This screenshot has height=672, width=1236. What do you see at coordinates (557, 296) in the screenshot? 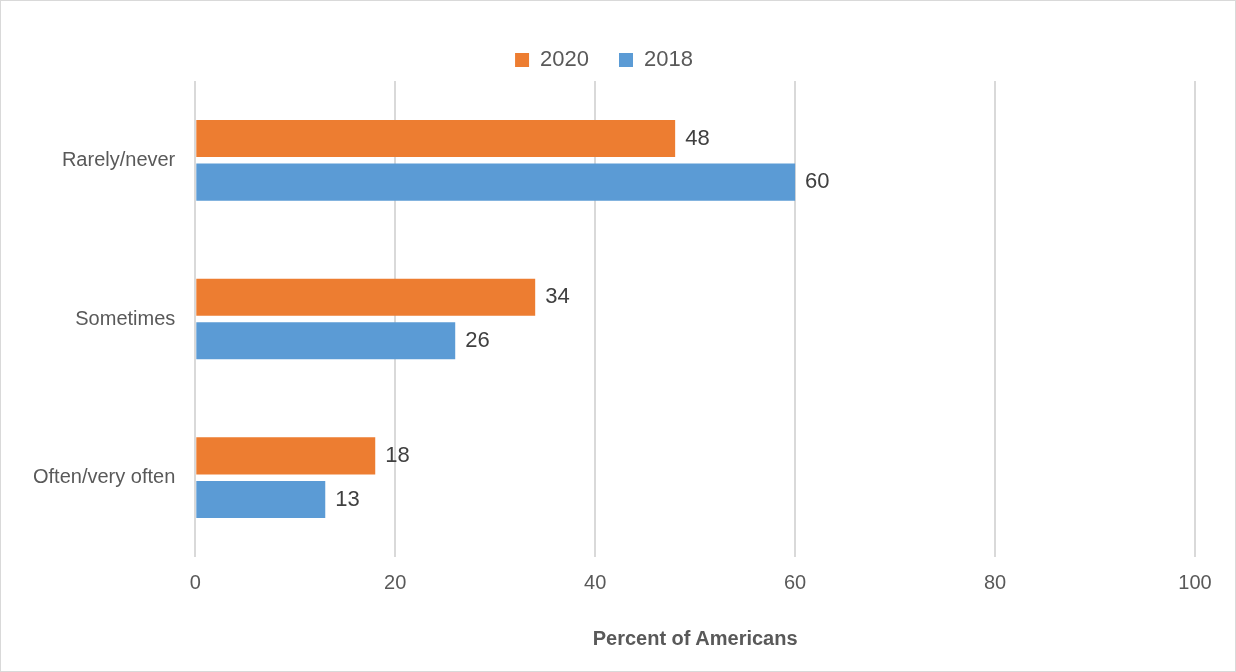
I see `data-label: 34` at bounding box center [557, 296].